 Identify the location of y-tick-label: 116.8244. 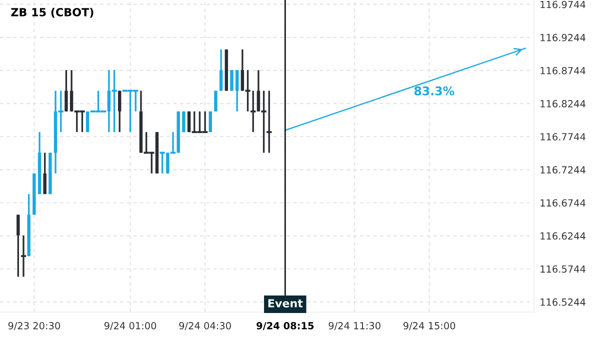
(563, 104).